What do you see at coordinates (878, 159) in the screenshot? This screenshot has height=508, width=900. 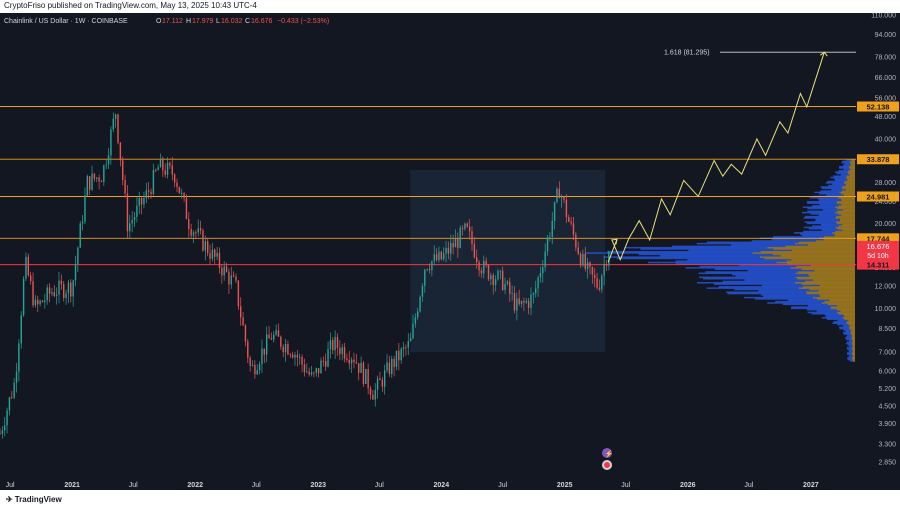 I see `price-level-label: 33.878` at bounding box center [878, 159].